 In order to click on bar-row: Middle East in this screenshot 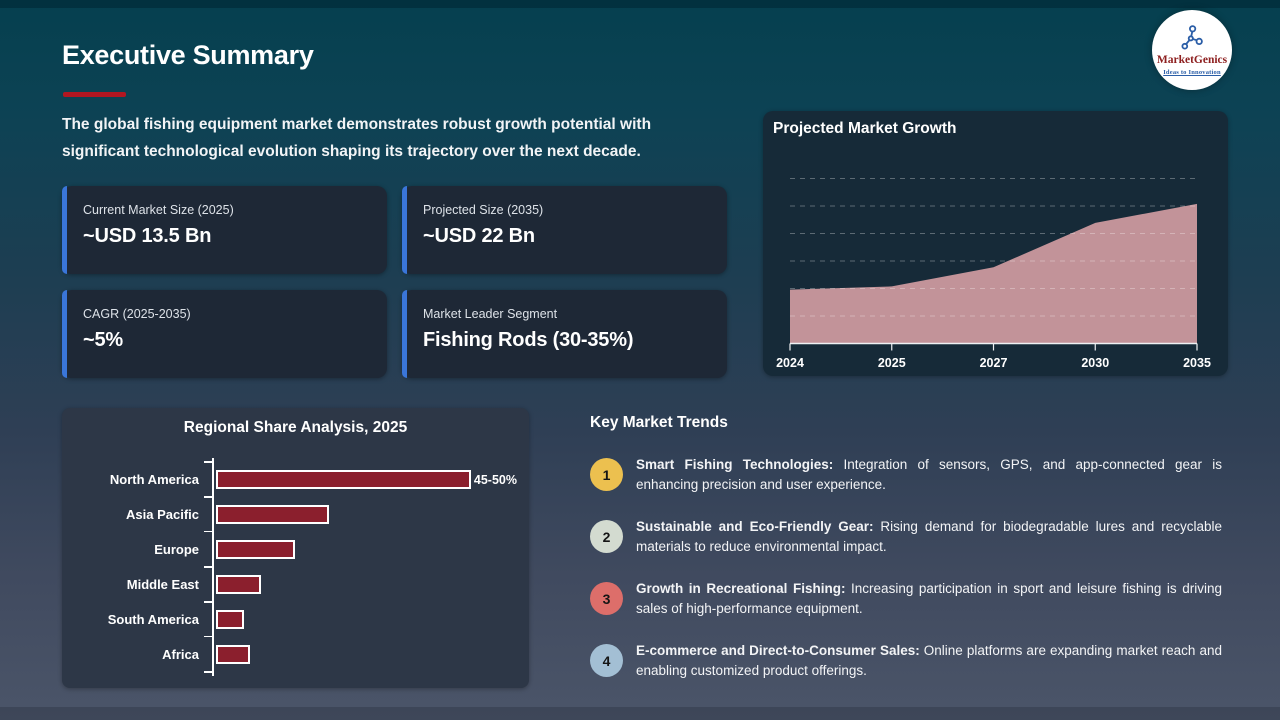, I will do `click(299, 584)`.